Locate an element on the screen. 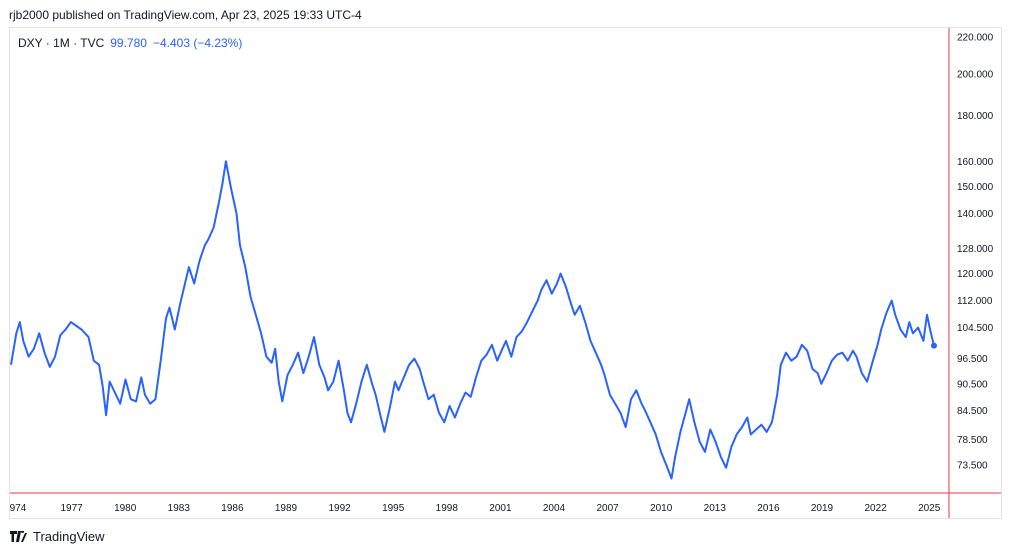 The height and width of the screenshot is (555, 1012). y-tick-label: 104.500 is located at coordinates (975, 328).